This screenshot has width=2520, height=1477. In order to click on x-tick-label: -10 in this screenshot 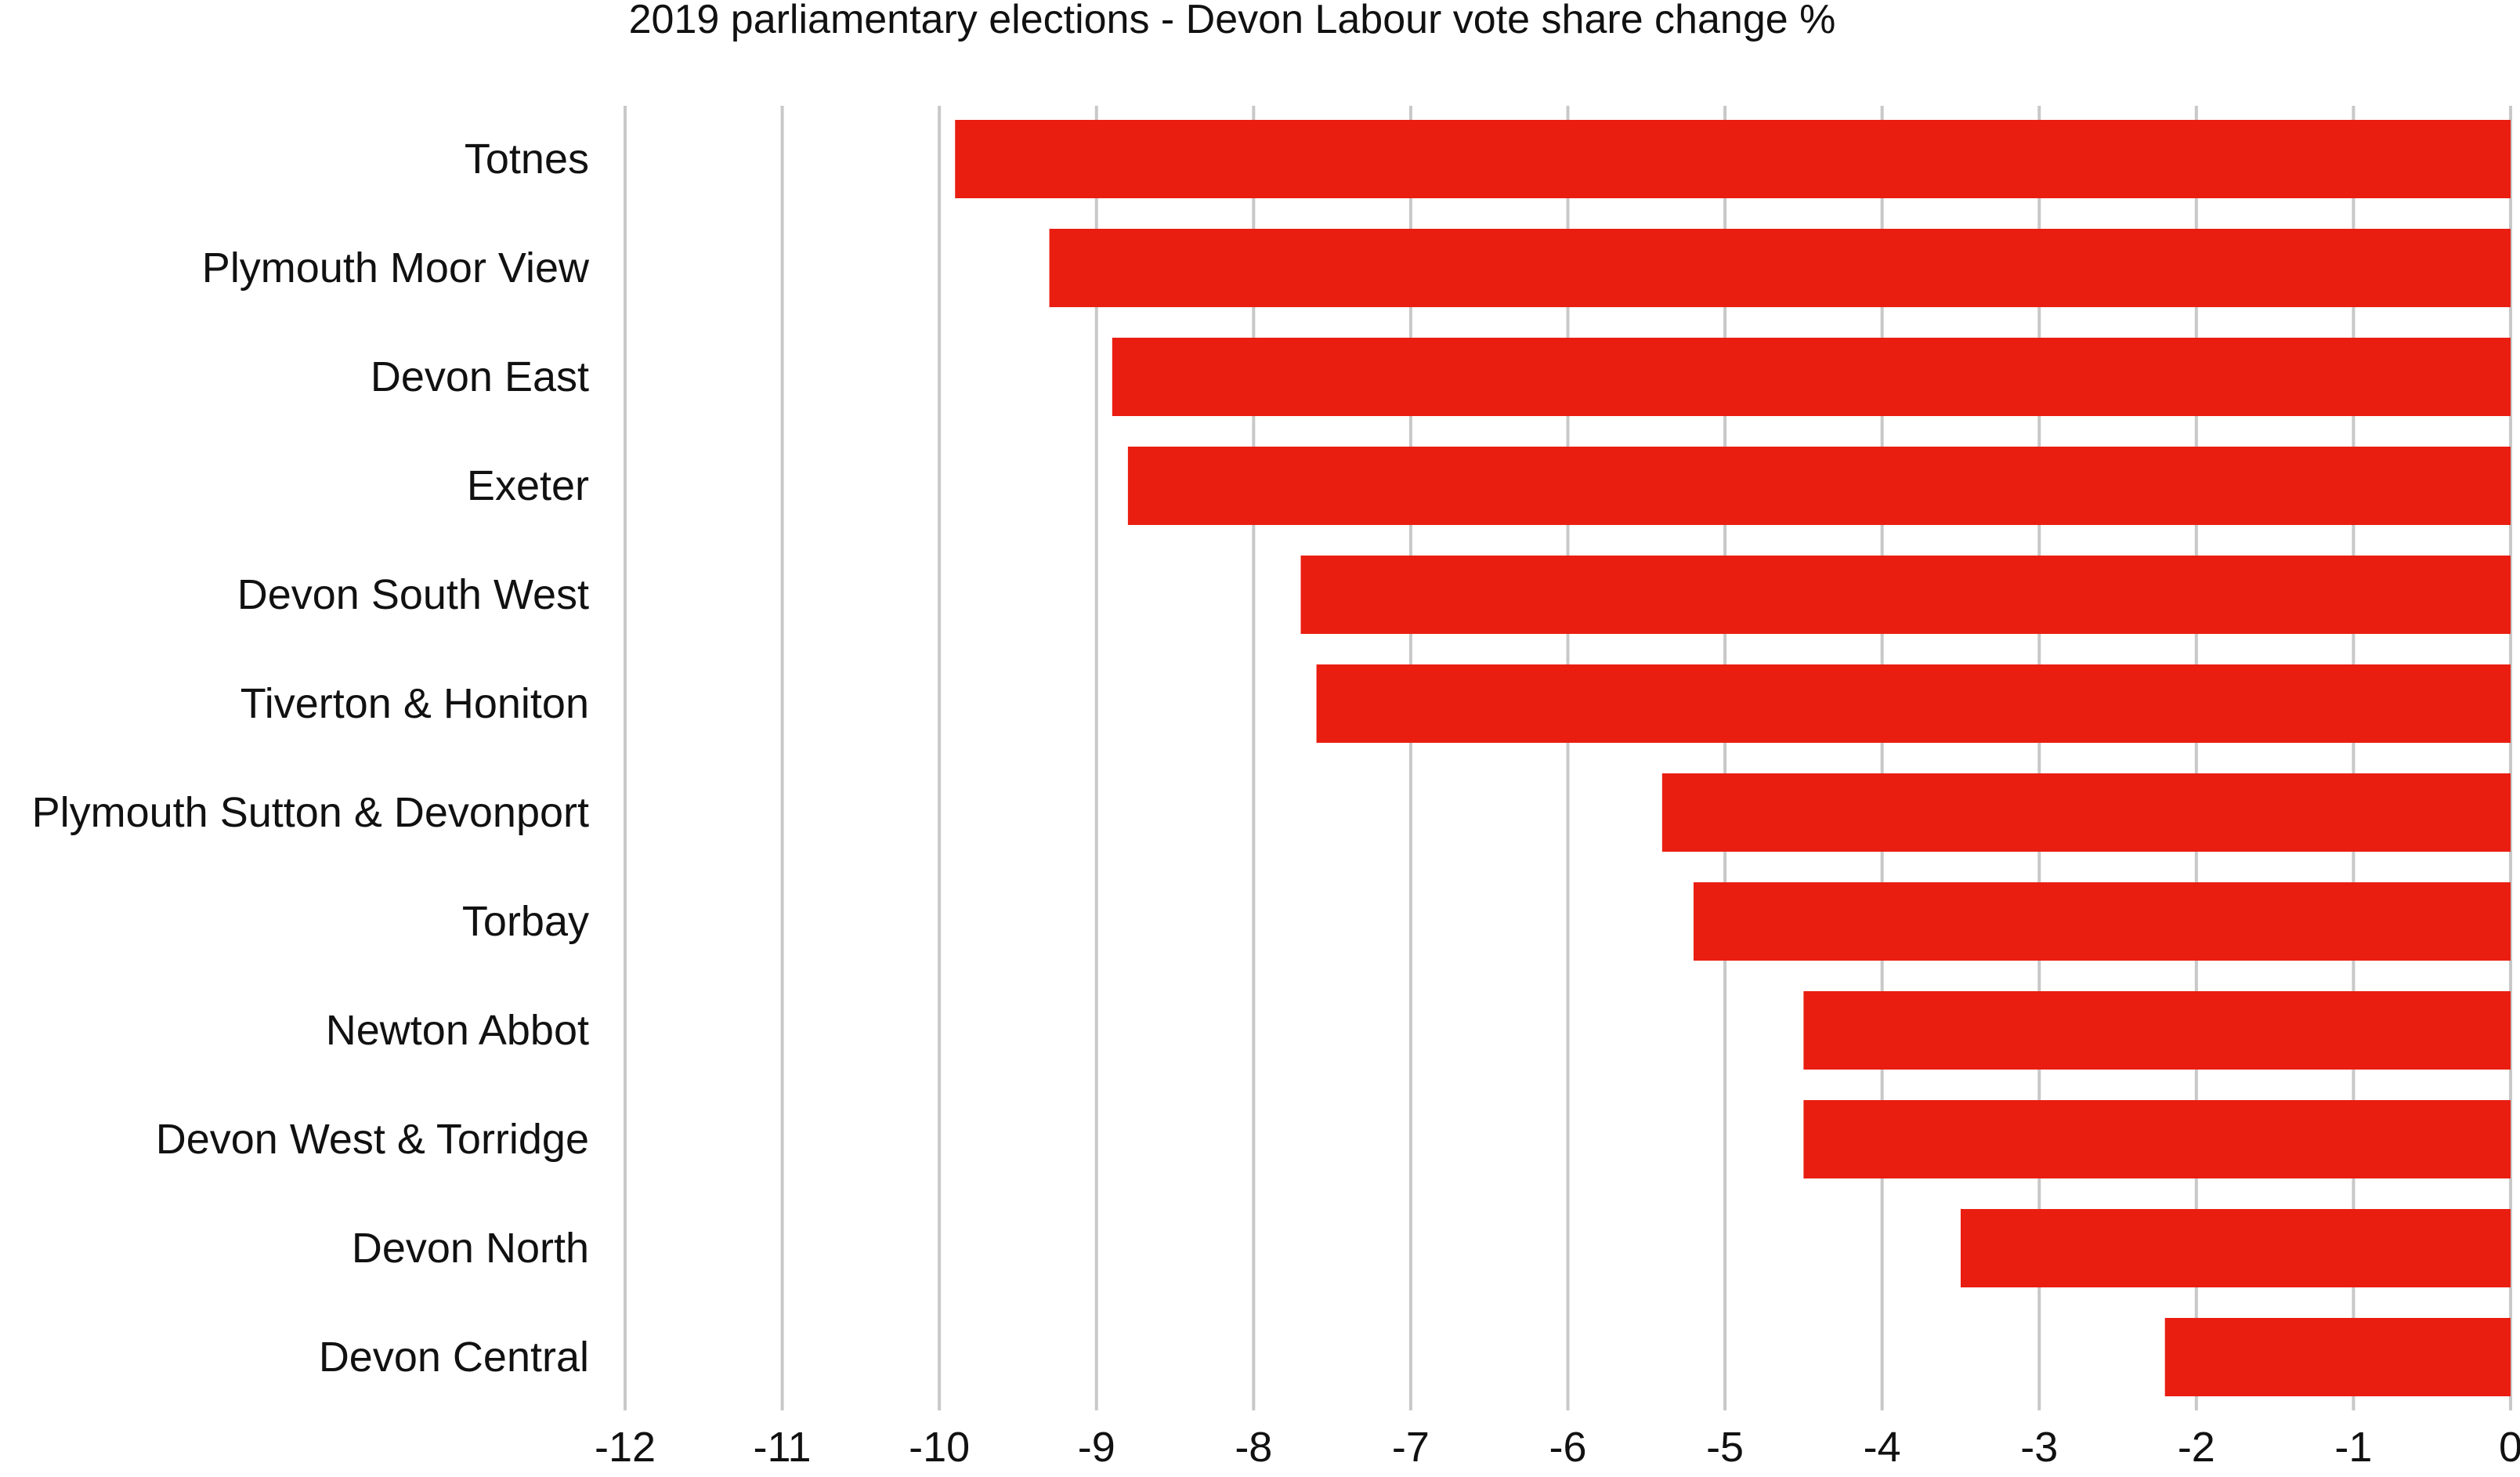, I will do `click(939, 1447)`.